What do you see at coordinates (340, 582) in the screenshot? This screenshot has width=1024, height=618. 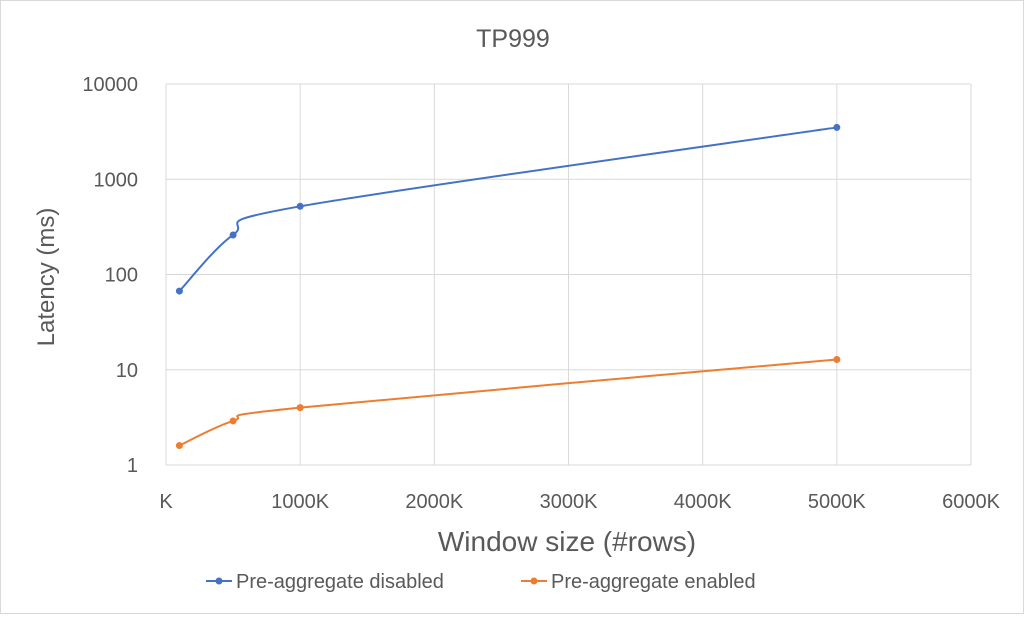 I see `legend-label: Pre-aggregate disabled` at bounding box center [340, 582].